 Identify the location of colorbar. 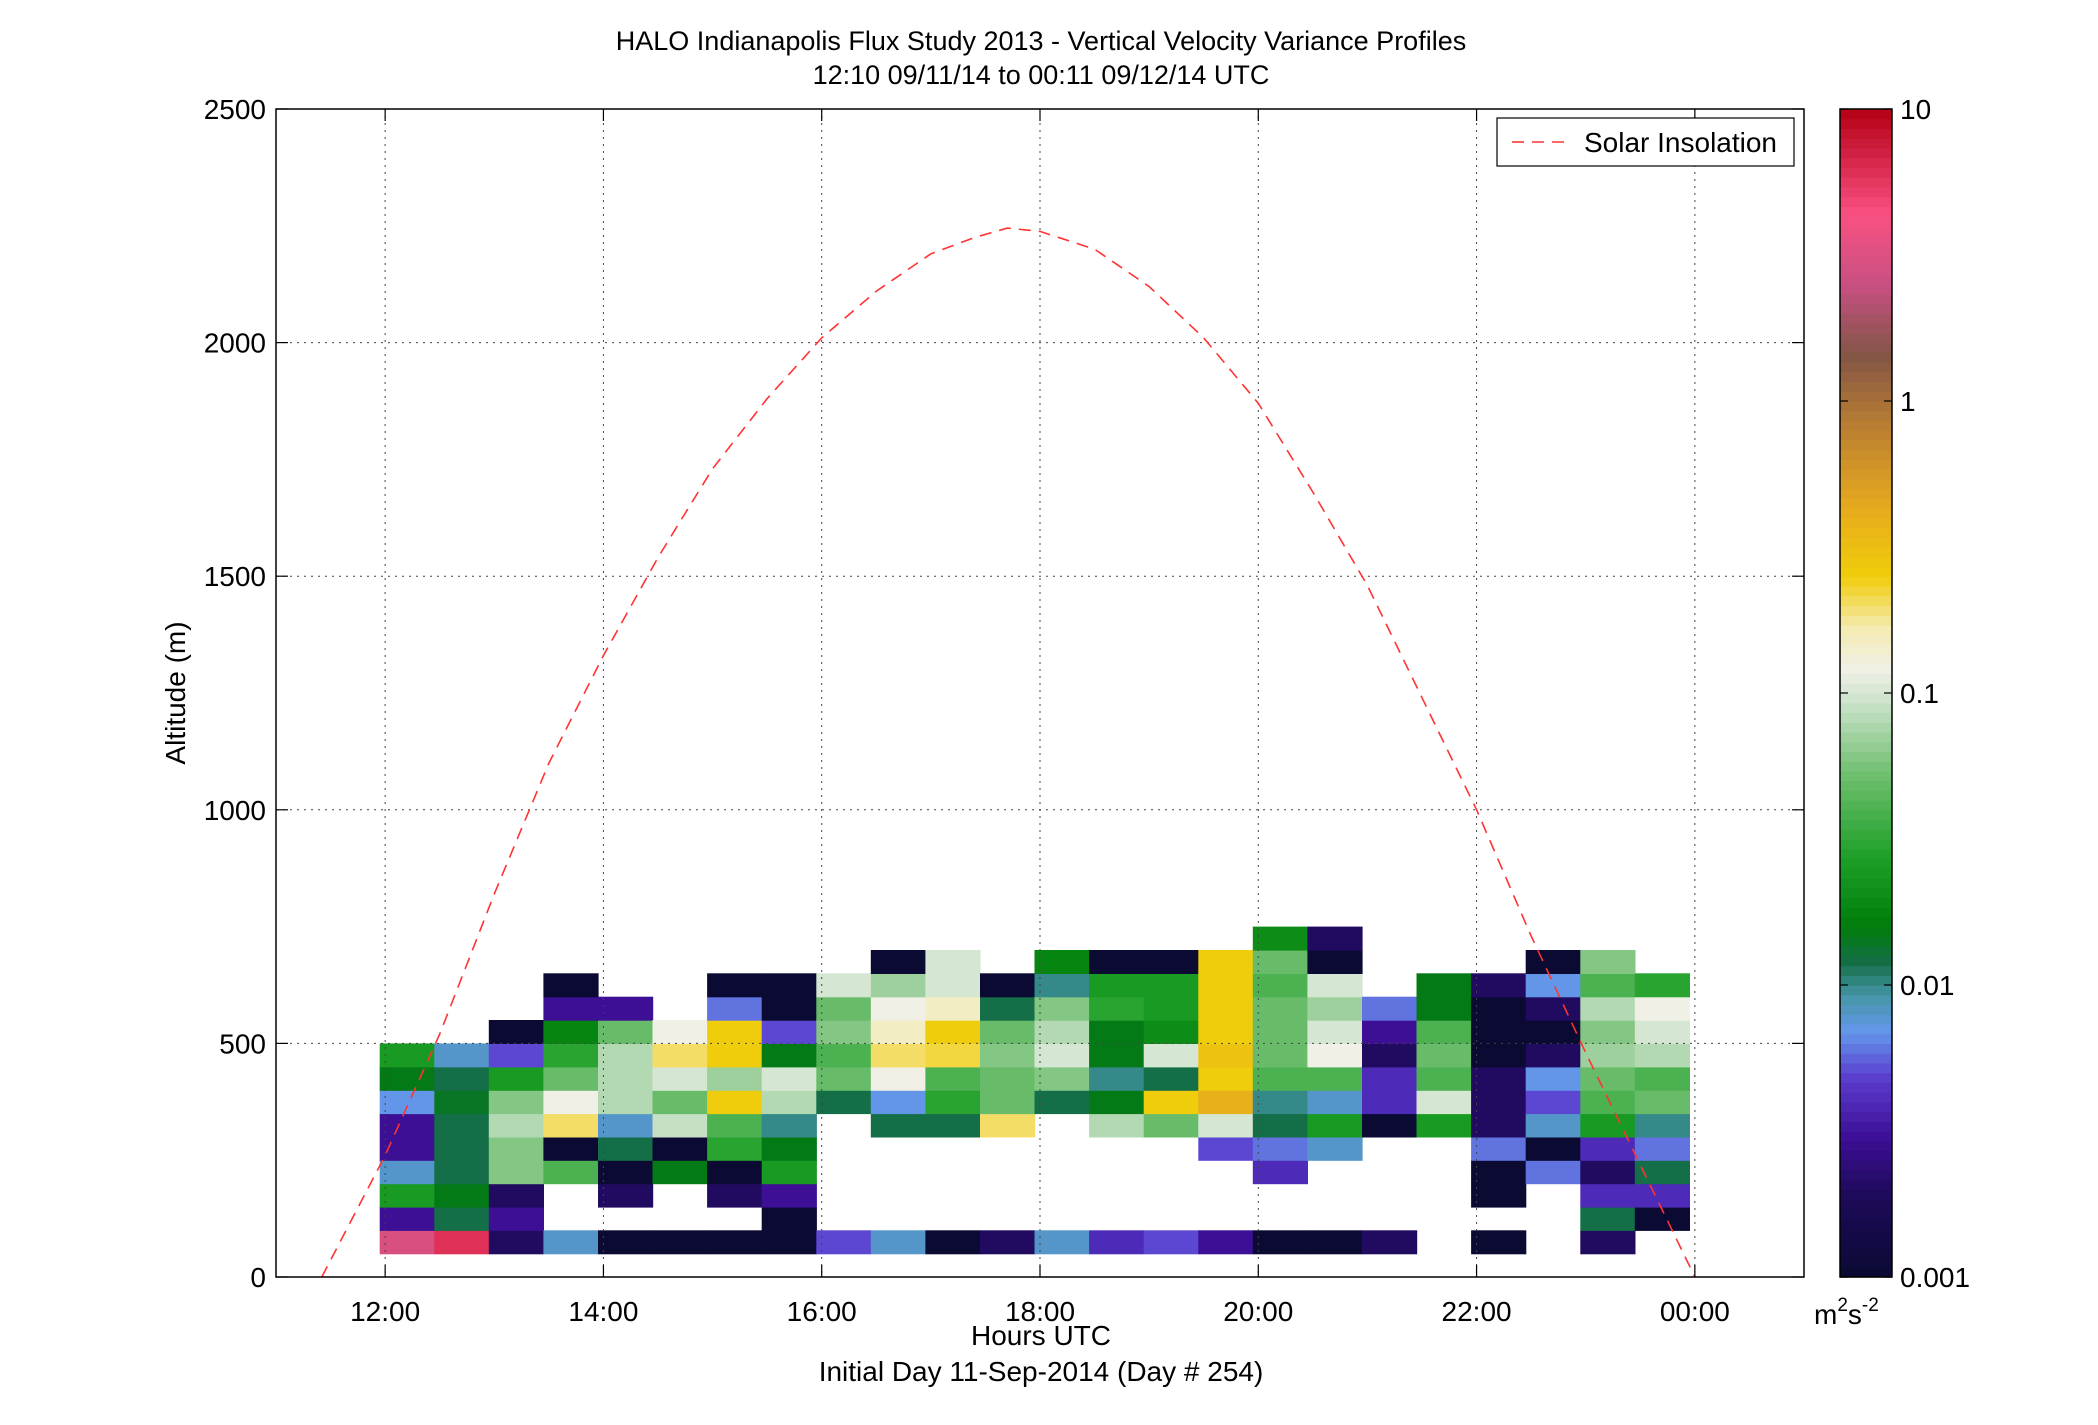
(1866, 693).